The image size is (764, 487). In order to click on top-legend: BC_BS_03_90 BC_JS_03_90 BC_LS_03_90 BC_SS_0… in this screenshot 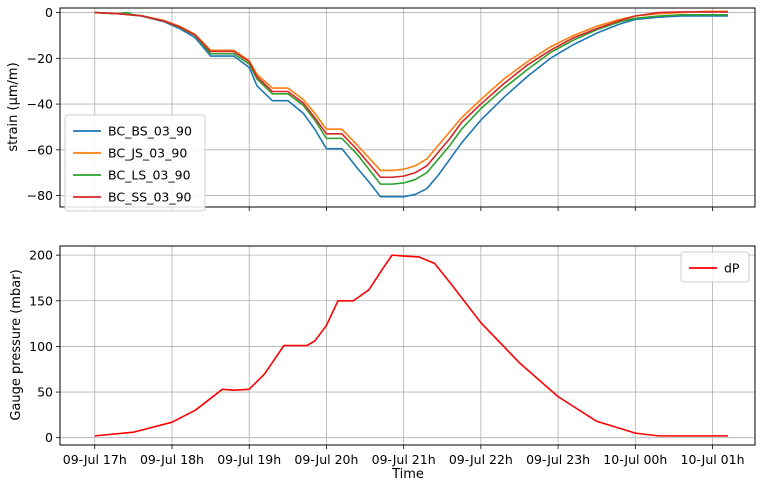, I will do `click(135, 163)`.